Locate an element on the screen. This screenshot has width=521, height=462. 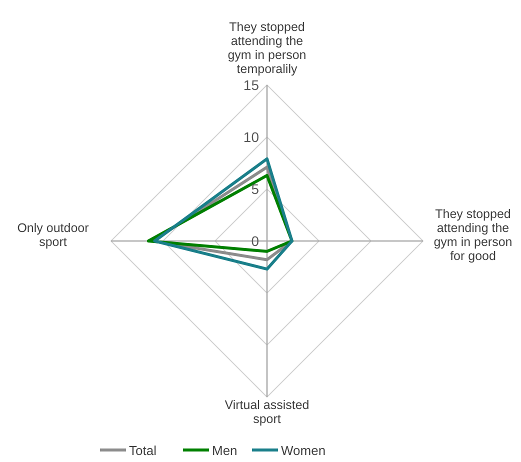
spoke-label: Virtual assisted sport is located at coordinates (267, 412).